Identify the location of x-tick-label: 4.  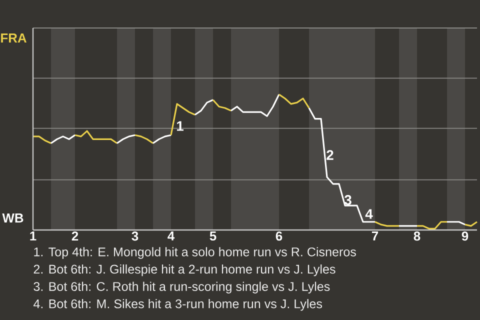
(171, 236).